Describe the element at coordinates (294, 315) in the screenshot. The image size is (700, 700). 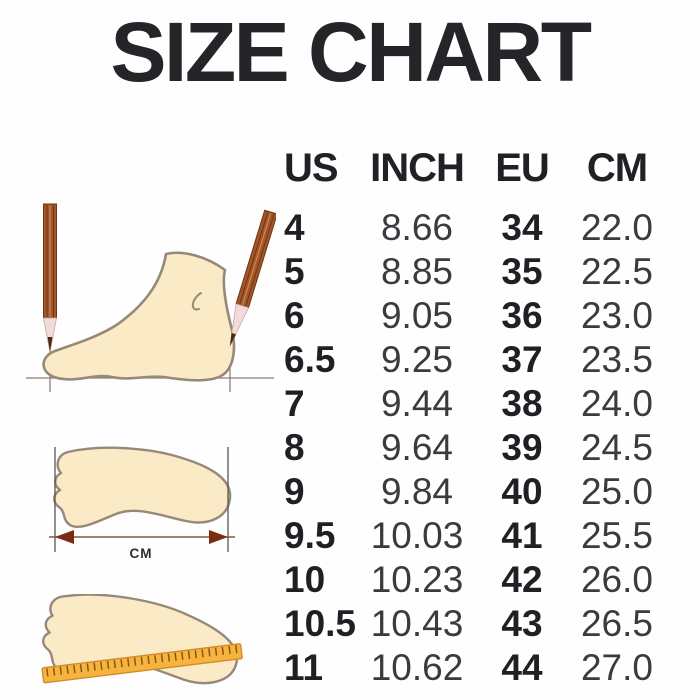
I see `cell-us: 6` at that location.